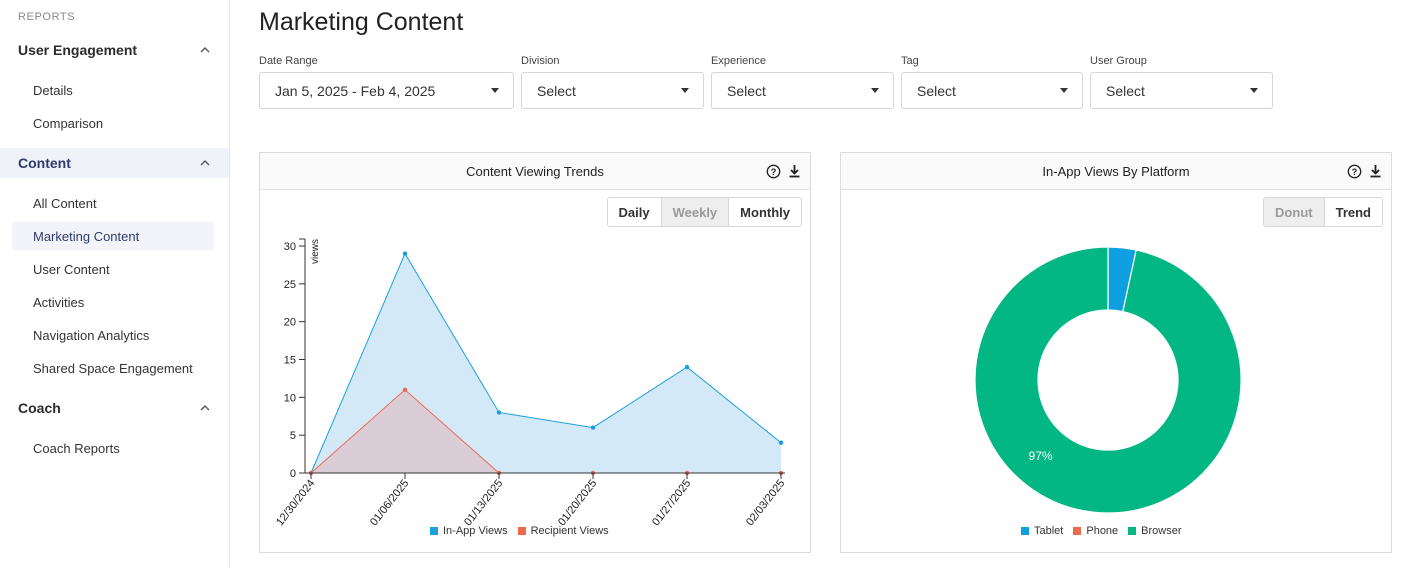 The width and height of the screenshot is (1410, 568). What do you see at coordinates (290, 247) in the screenshot?
I see `y-tick-label: 30` at bounding box center [290, 247].